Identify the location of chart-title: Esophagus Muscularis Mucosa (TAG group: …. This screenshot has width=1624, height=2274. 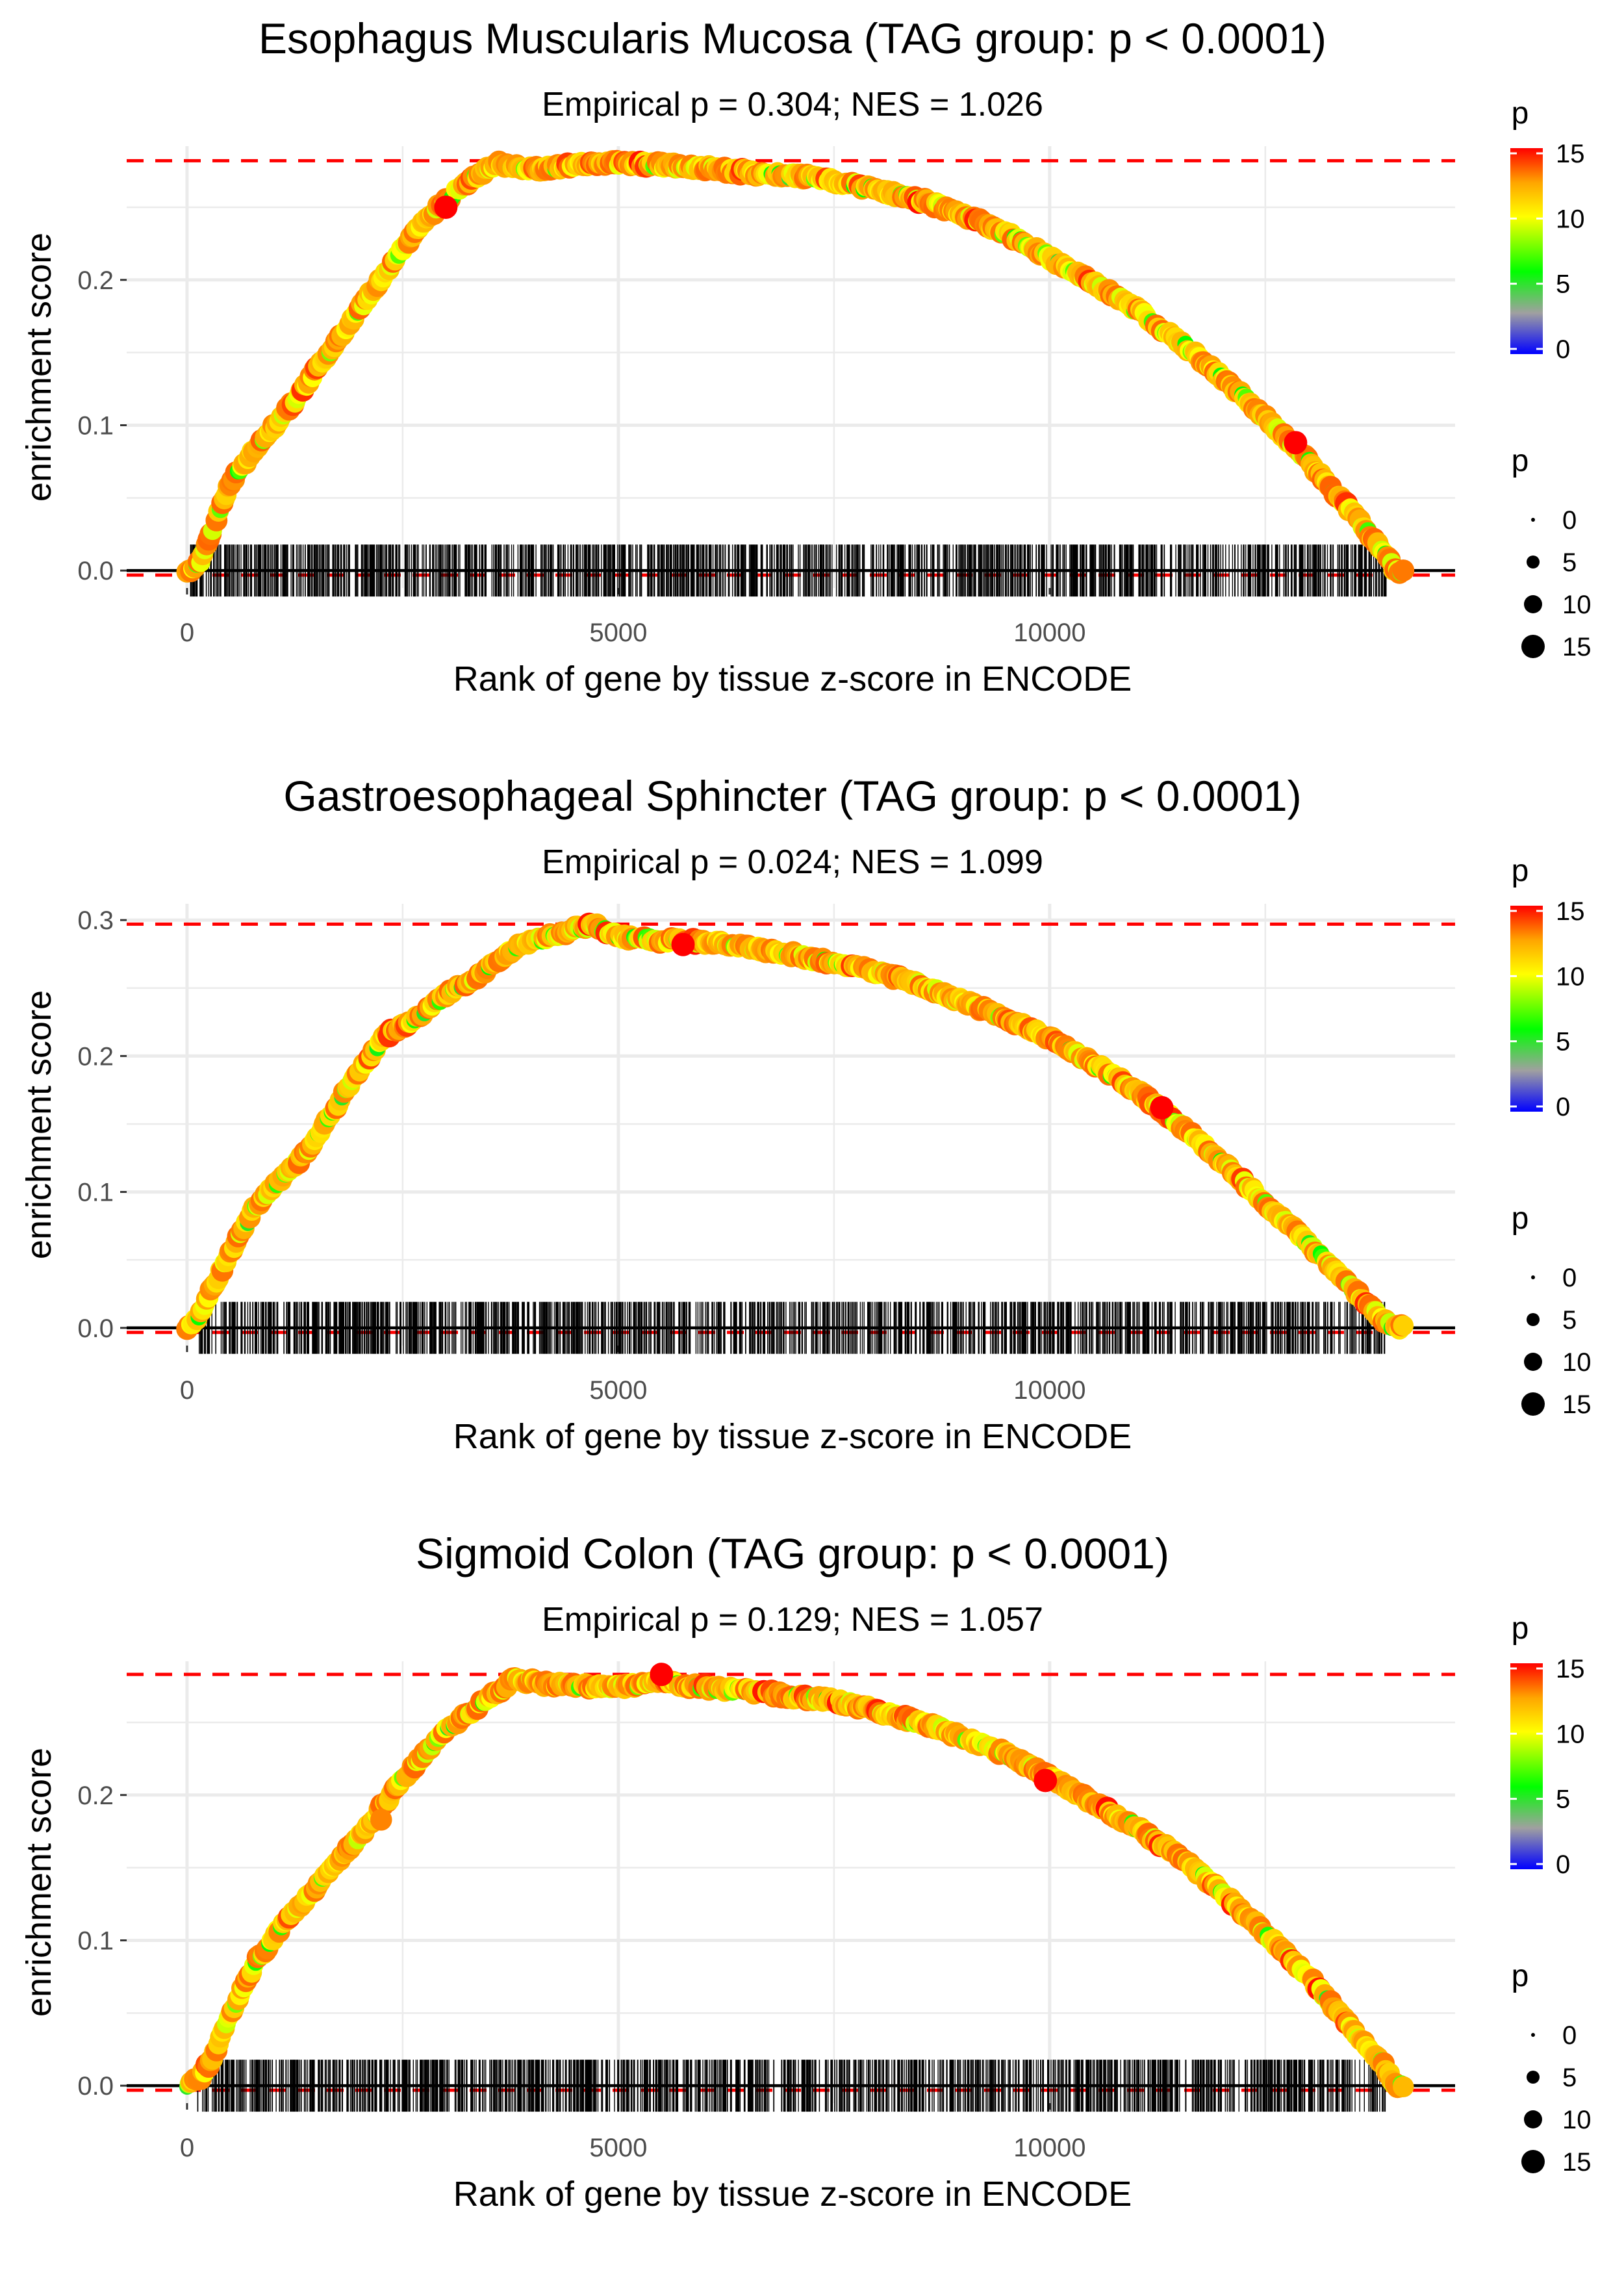
(792, 38).